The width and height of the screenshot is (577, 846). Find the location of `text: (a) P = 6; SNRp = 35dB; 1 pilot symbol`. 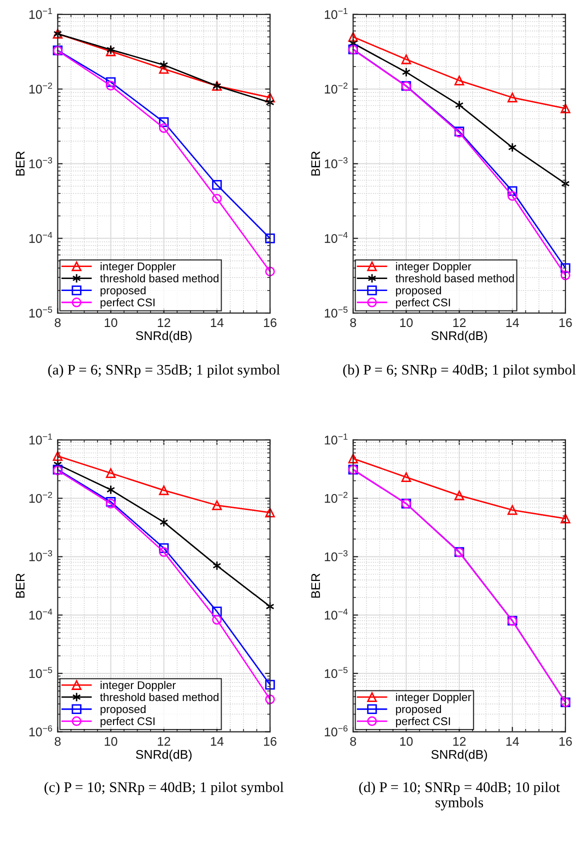

text: (a) P = 6; SNRp = 35dB; 1 pilot symbol is located at coordinates (164, 371).